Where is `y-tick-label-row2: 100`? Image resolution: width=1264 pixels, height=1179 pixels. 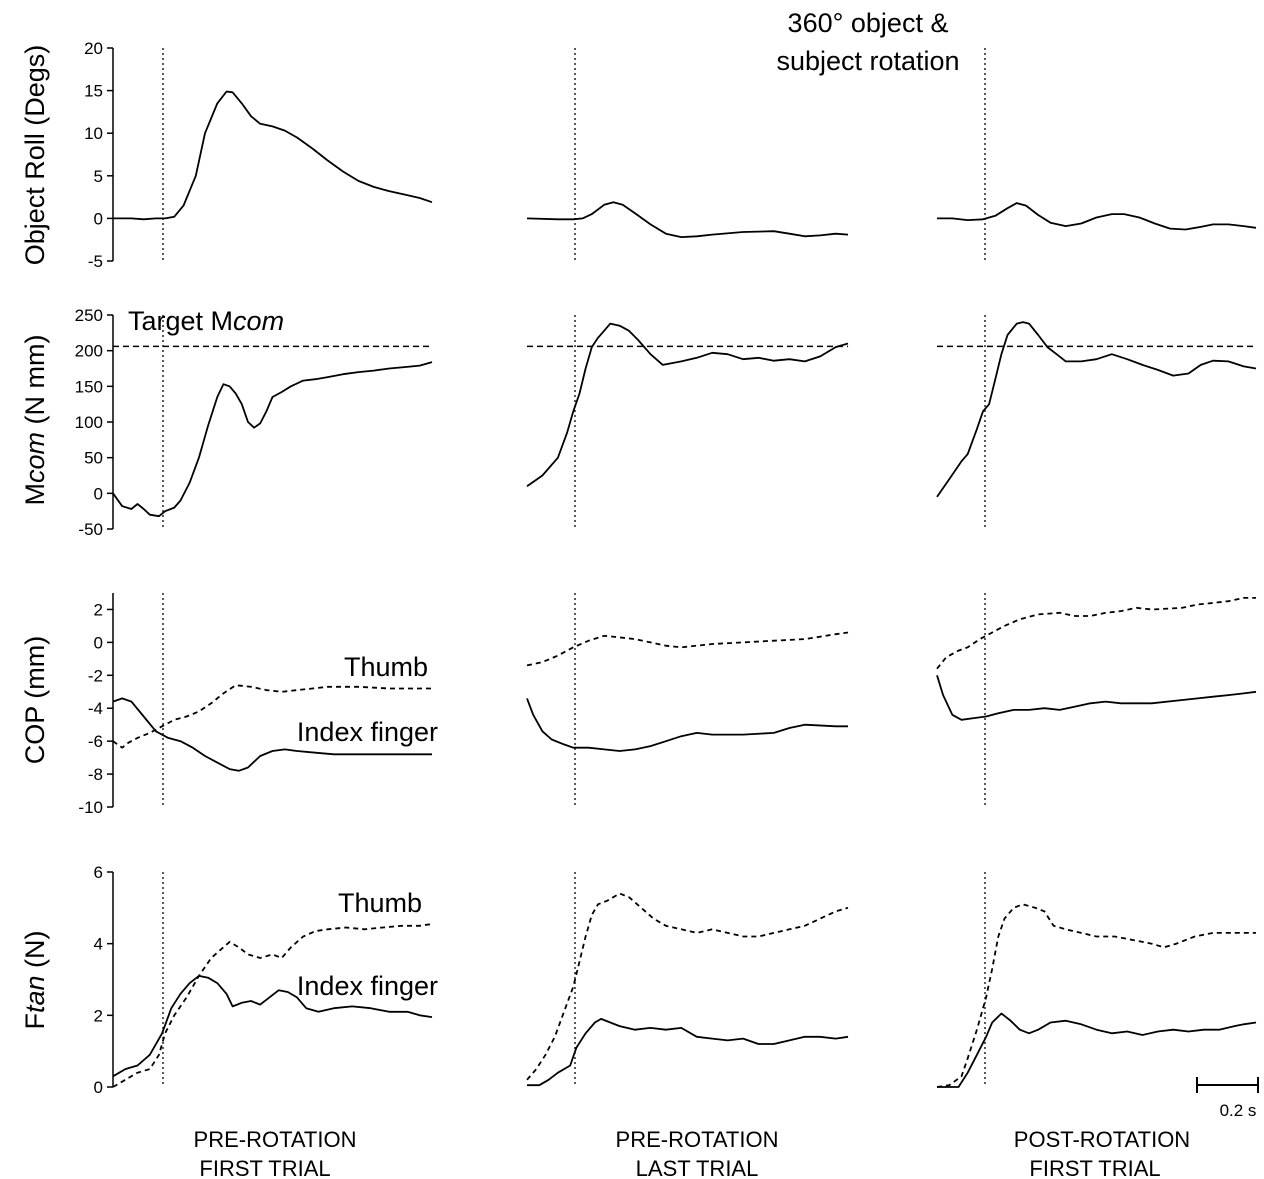 y-tick-label-row2: 100 is located at coordinates (89, 422).